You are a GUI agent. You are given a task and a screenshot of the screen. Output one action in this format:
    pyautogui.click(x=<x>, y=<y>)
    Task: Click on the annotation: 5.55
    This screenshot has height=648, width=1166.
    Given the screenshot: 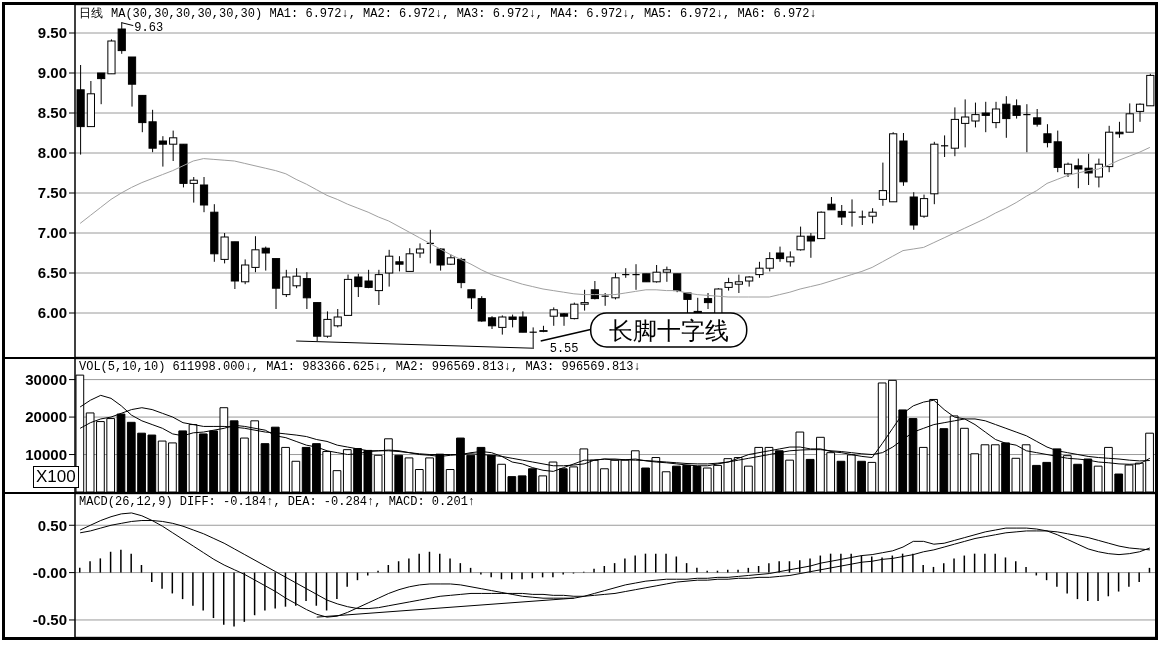 What is the action you would take?
    pyautogui.click(x=564, y=349)
    